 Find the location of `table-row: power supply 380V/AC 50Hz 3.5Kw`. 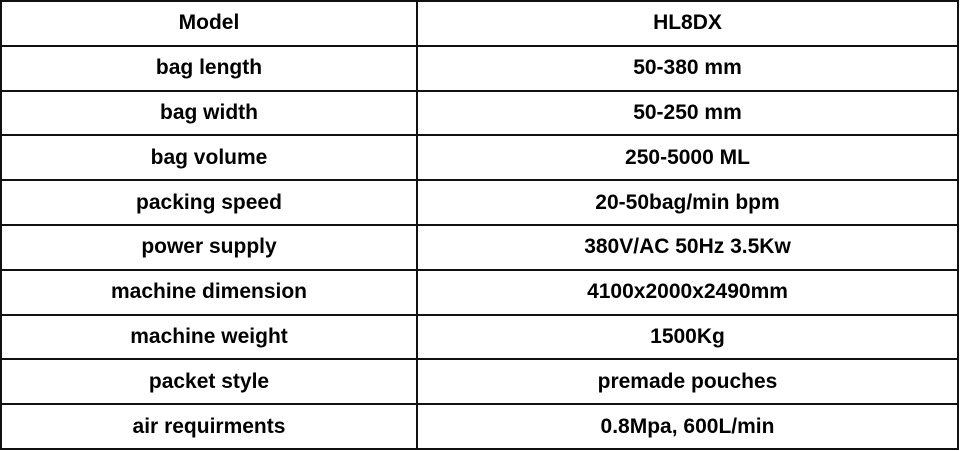

table-row: power supply 380V/AC 50Hz 3.5Kw is located at coordinates (479, 247).